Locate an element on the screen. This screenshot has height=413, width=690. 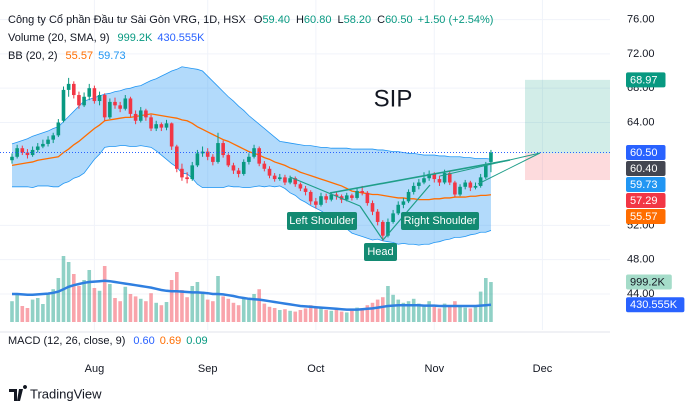
price-badge-label: 60.40 is located at coordinates (644, 169).